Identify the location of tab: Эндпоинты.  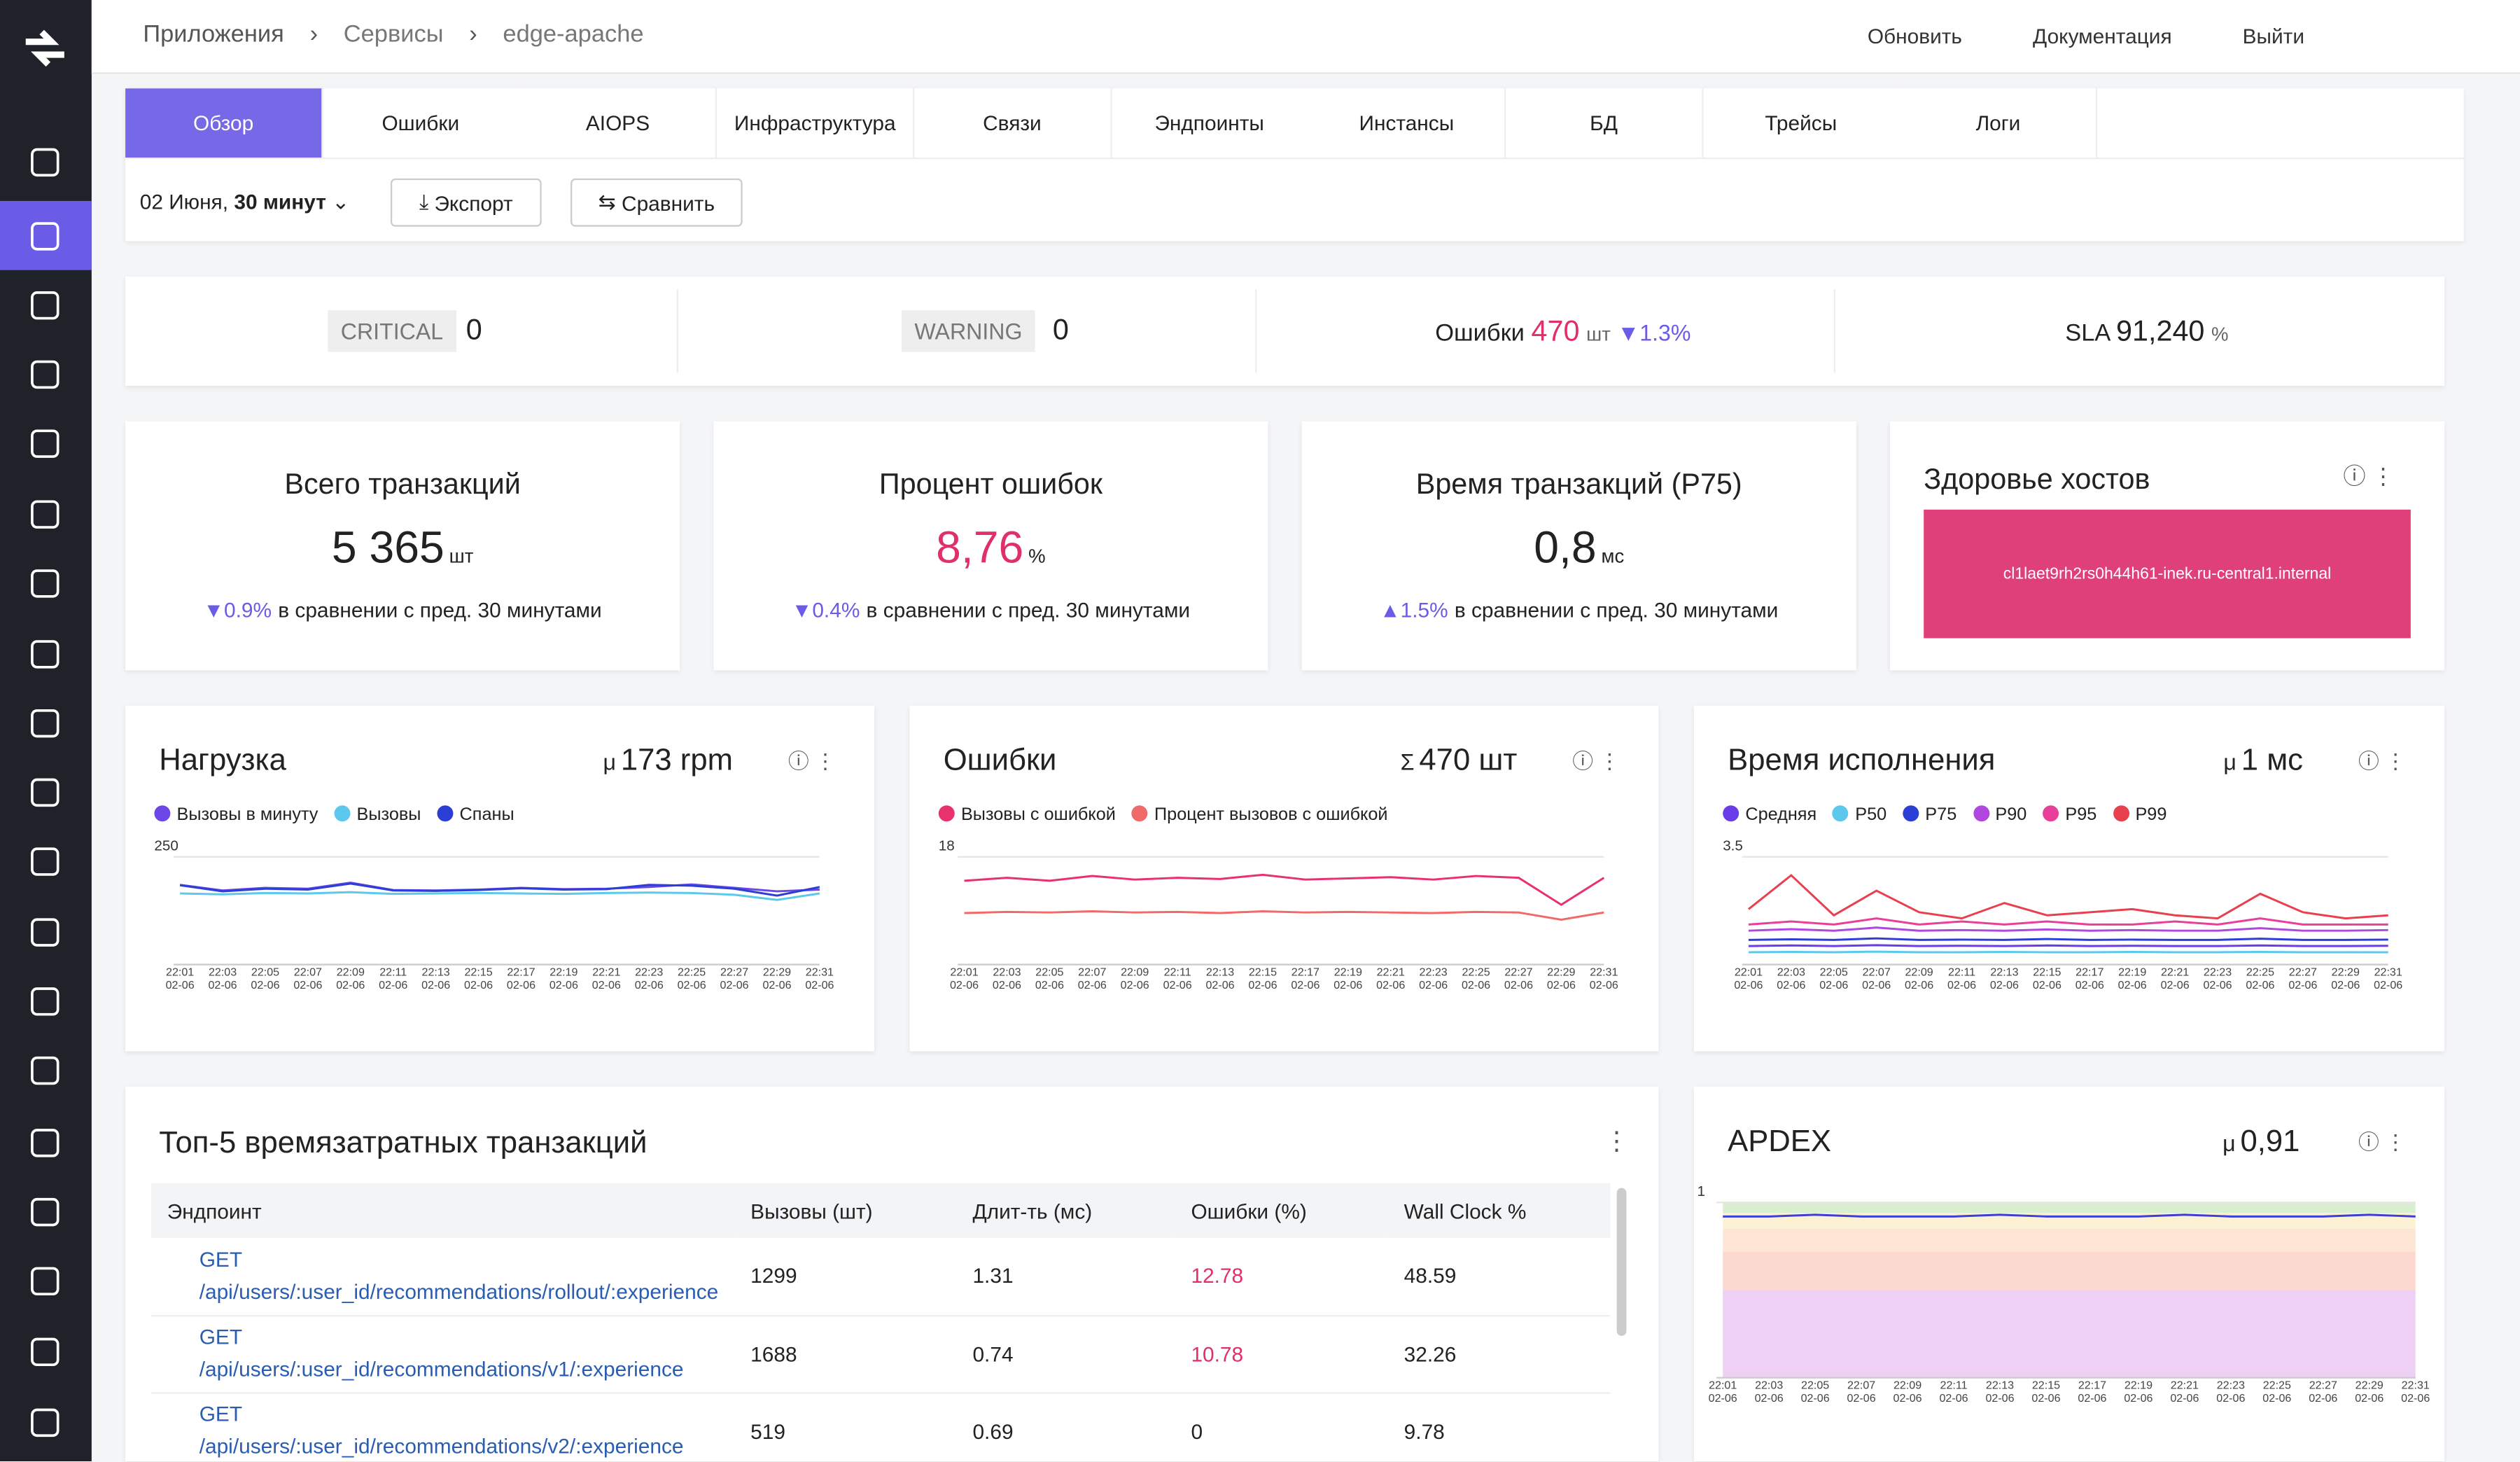
(1210, 123).